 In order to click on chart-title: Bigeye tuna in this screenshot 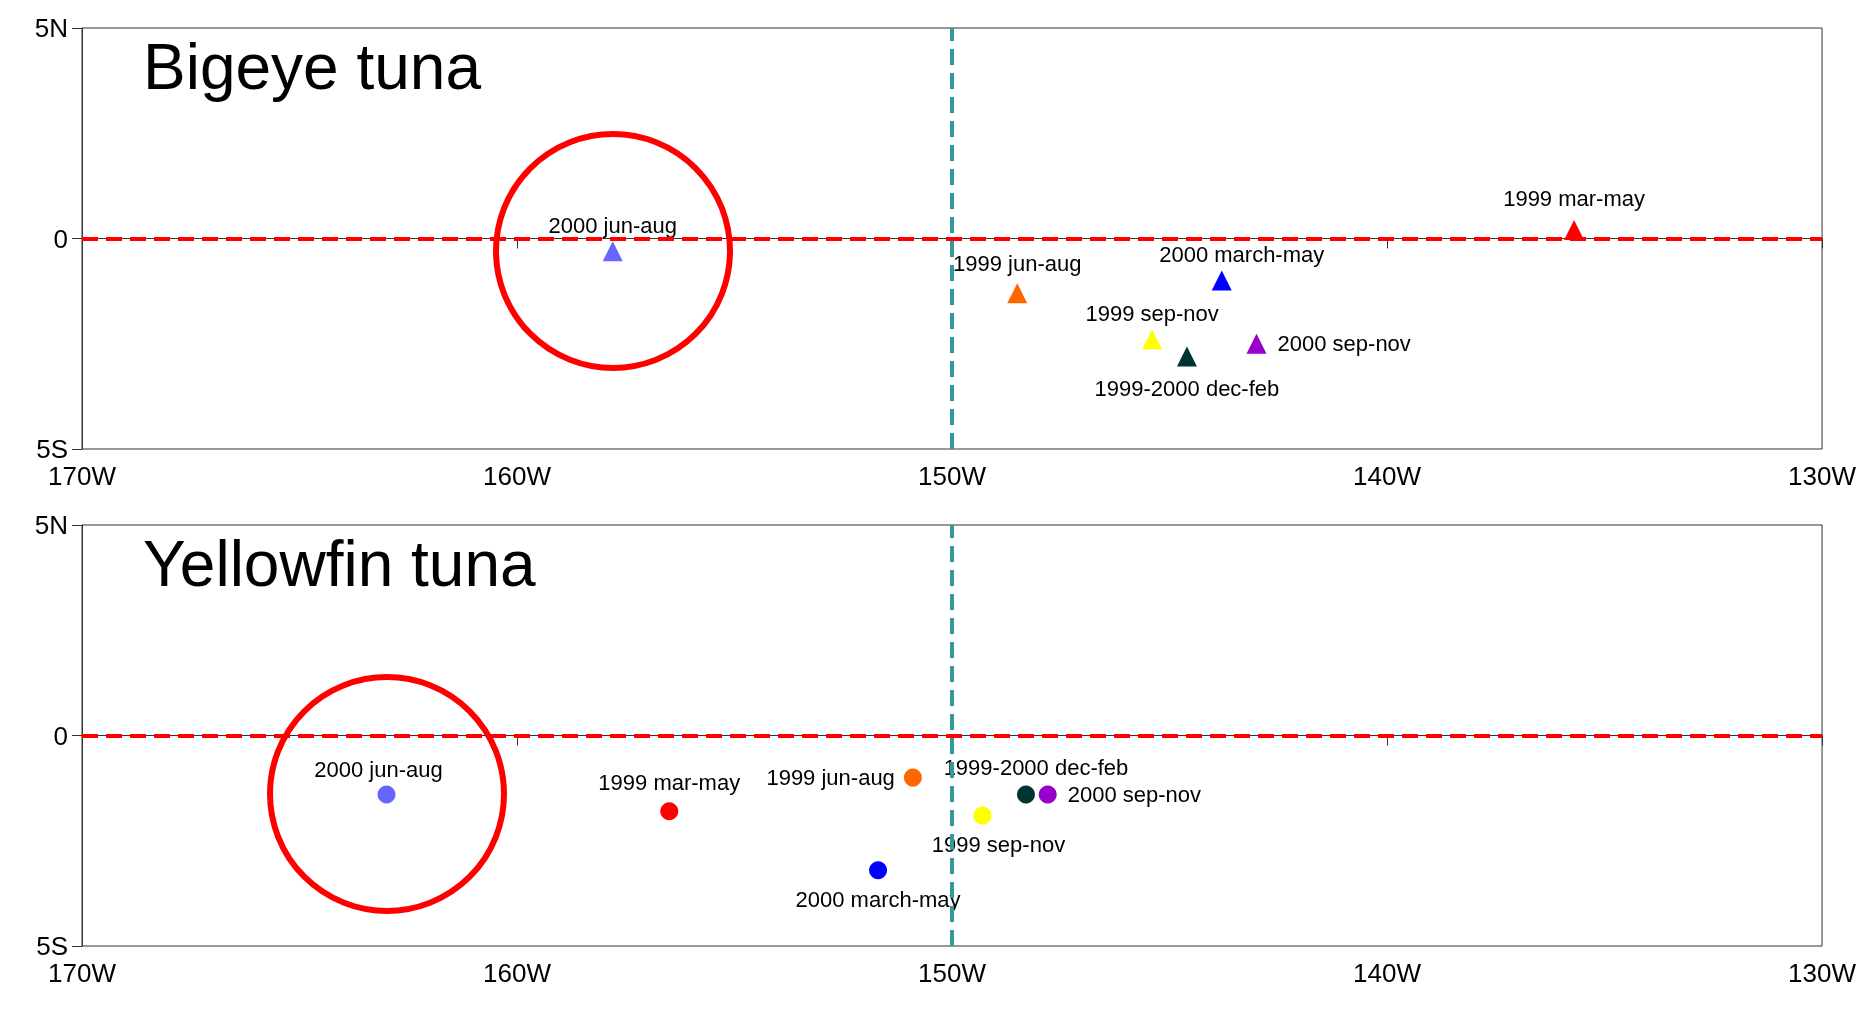, I will do `click(312, 67)`.